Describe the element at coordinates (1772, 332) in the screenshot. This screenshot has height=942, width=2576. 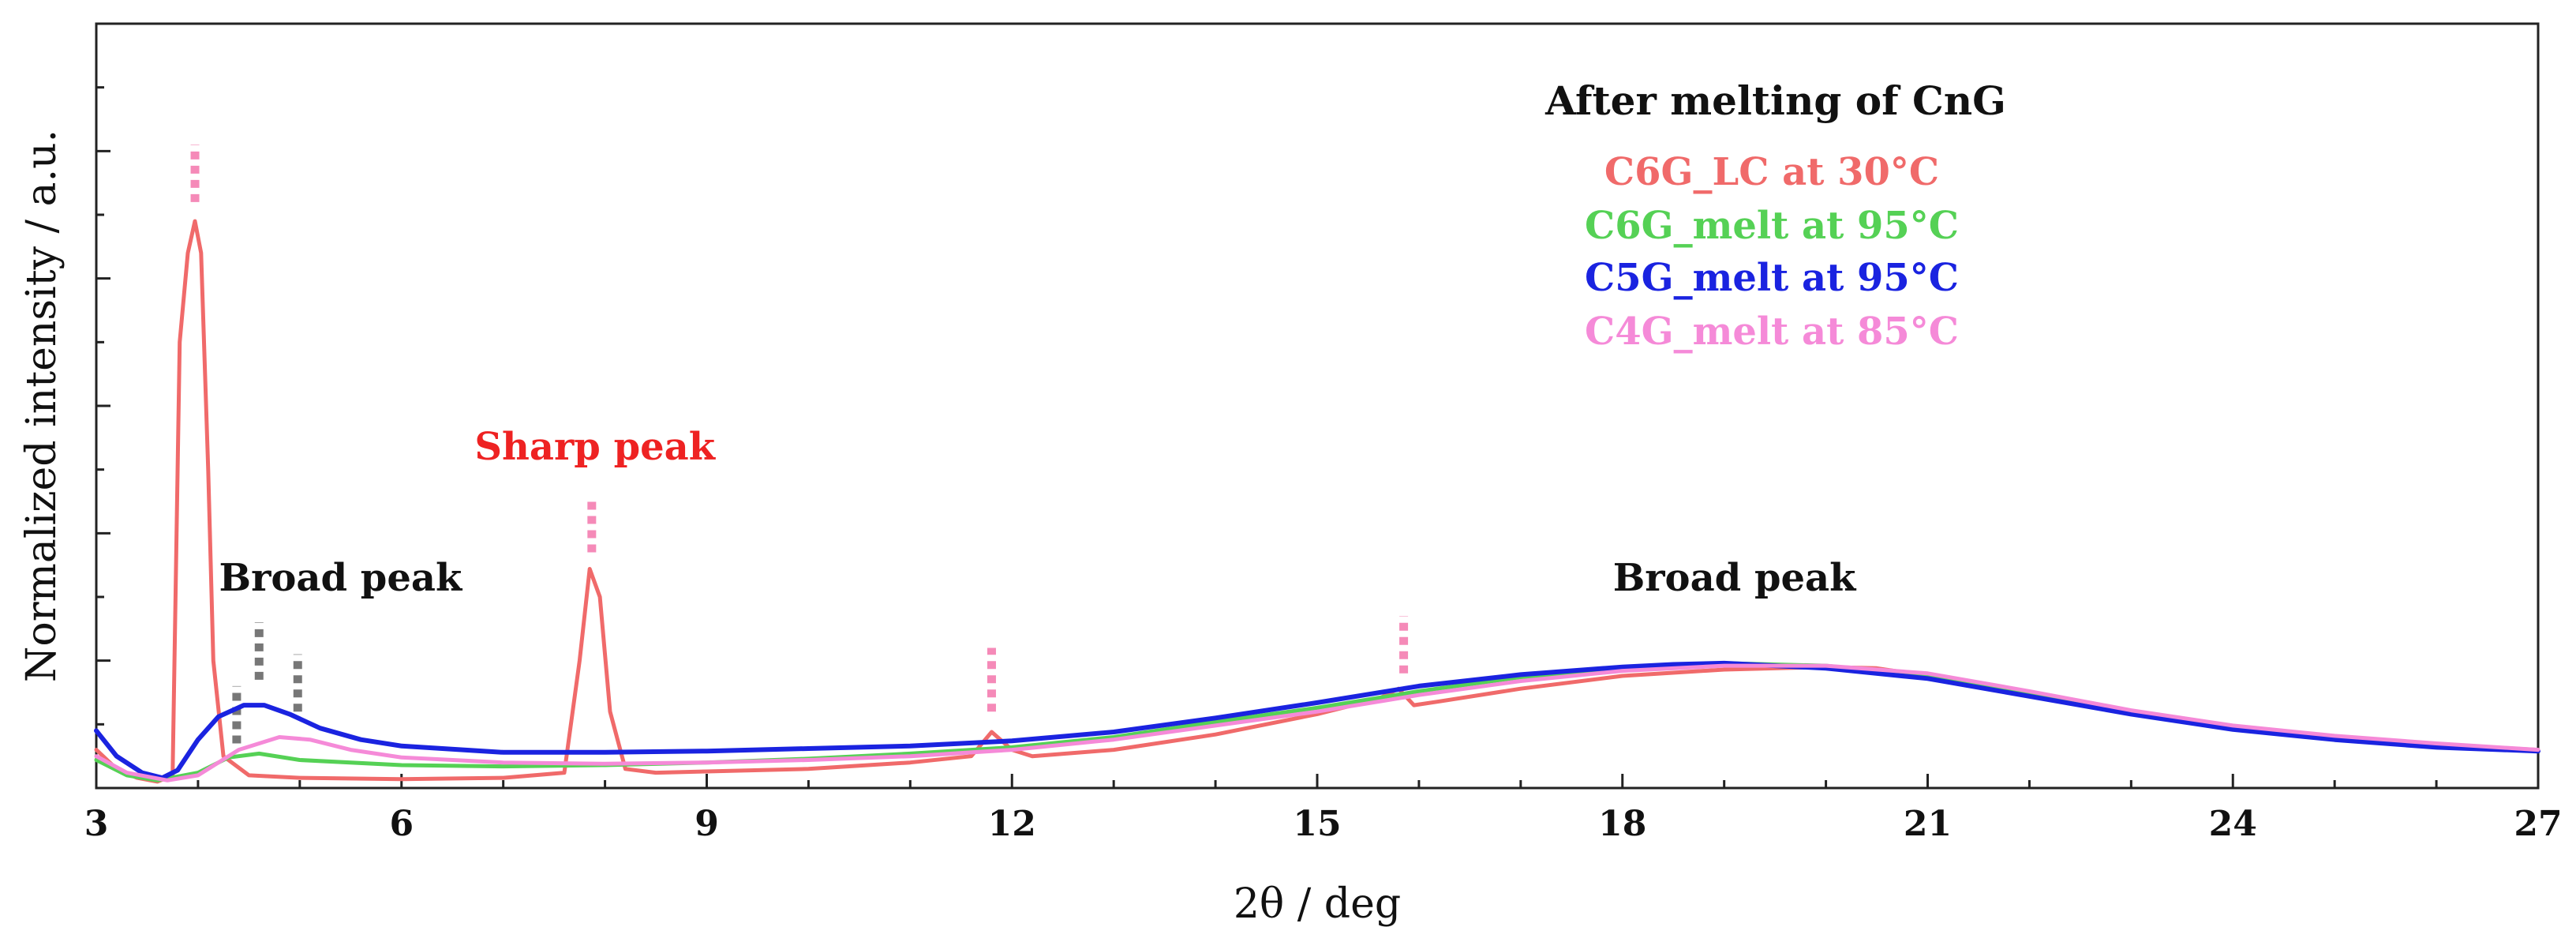
I see `legend-entry-c4g-melt: C4G_melt at 85°C` at that location.